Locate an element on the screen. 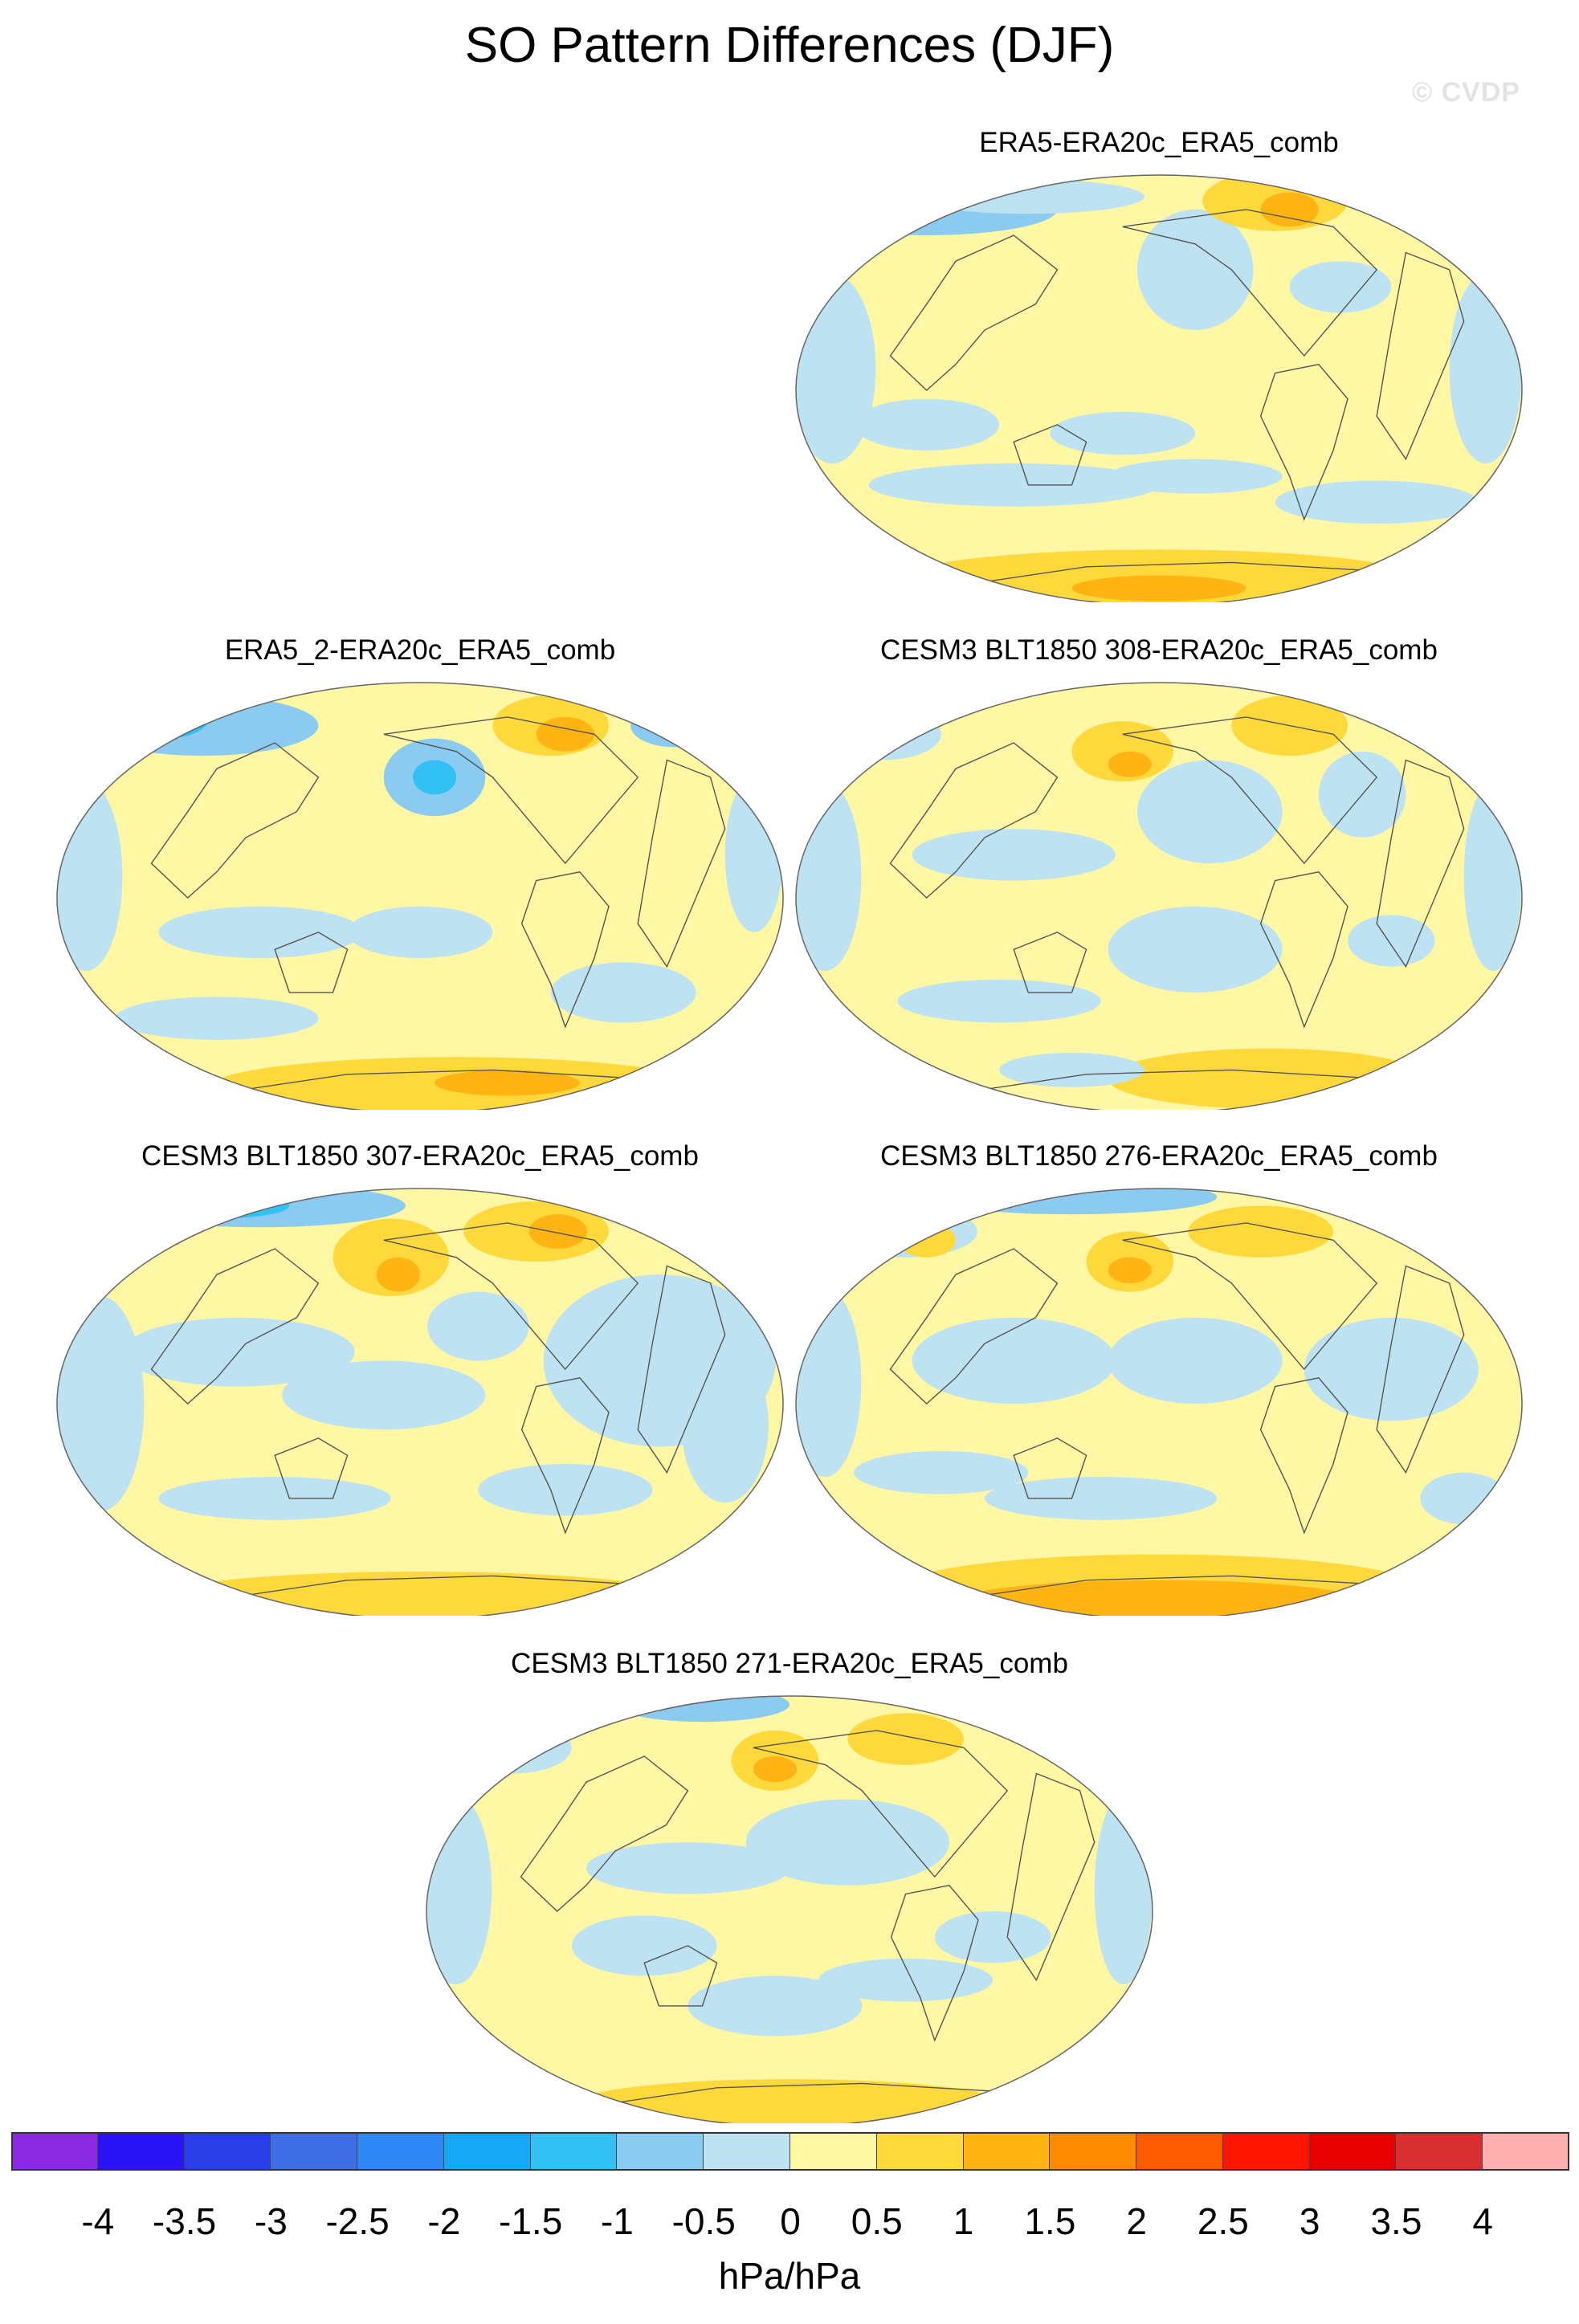  panel-title: CESM3 BLT1850 307-ERA20c_ERA5_comb is located at coordinates (420, 1156).